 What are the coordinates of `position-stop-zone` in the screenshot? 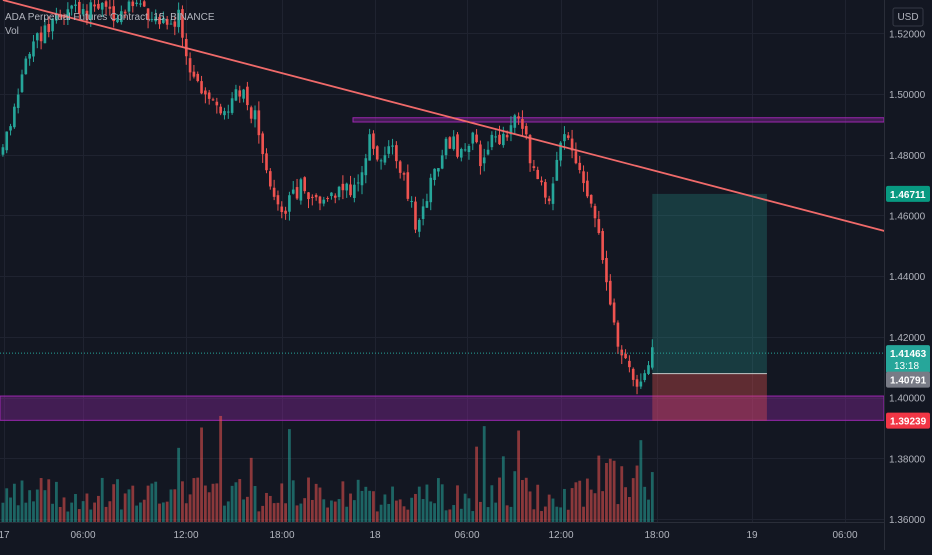 It's located at (709, 397).